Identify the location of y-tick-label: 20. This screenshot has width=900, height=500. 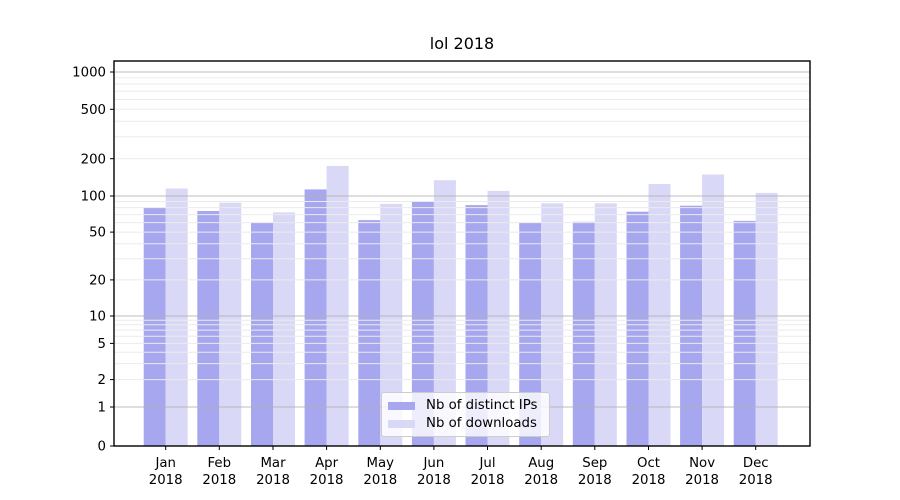
(97, 281).